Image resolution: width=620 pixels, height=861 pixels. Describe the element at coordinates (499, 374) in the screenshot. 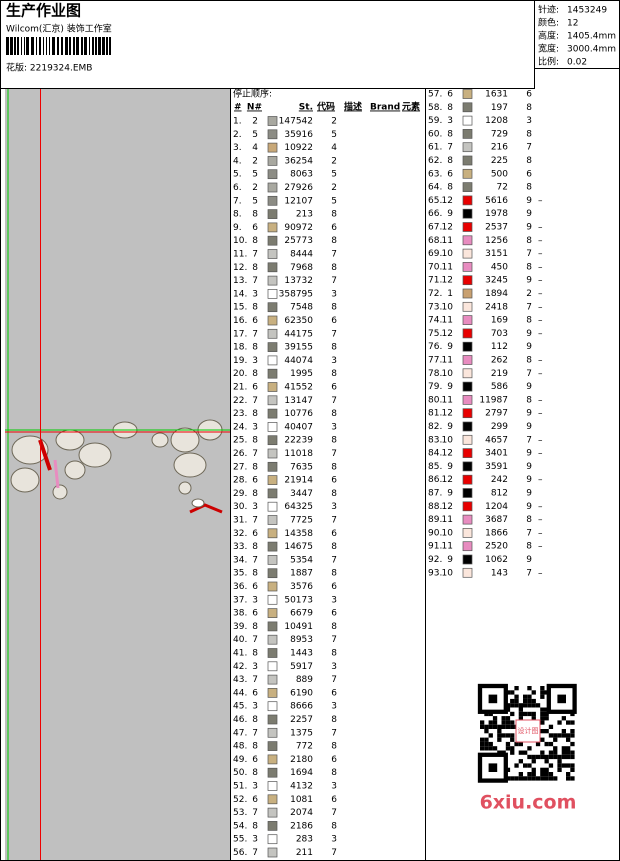

I see `stitches: 219` at that location.